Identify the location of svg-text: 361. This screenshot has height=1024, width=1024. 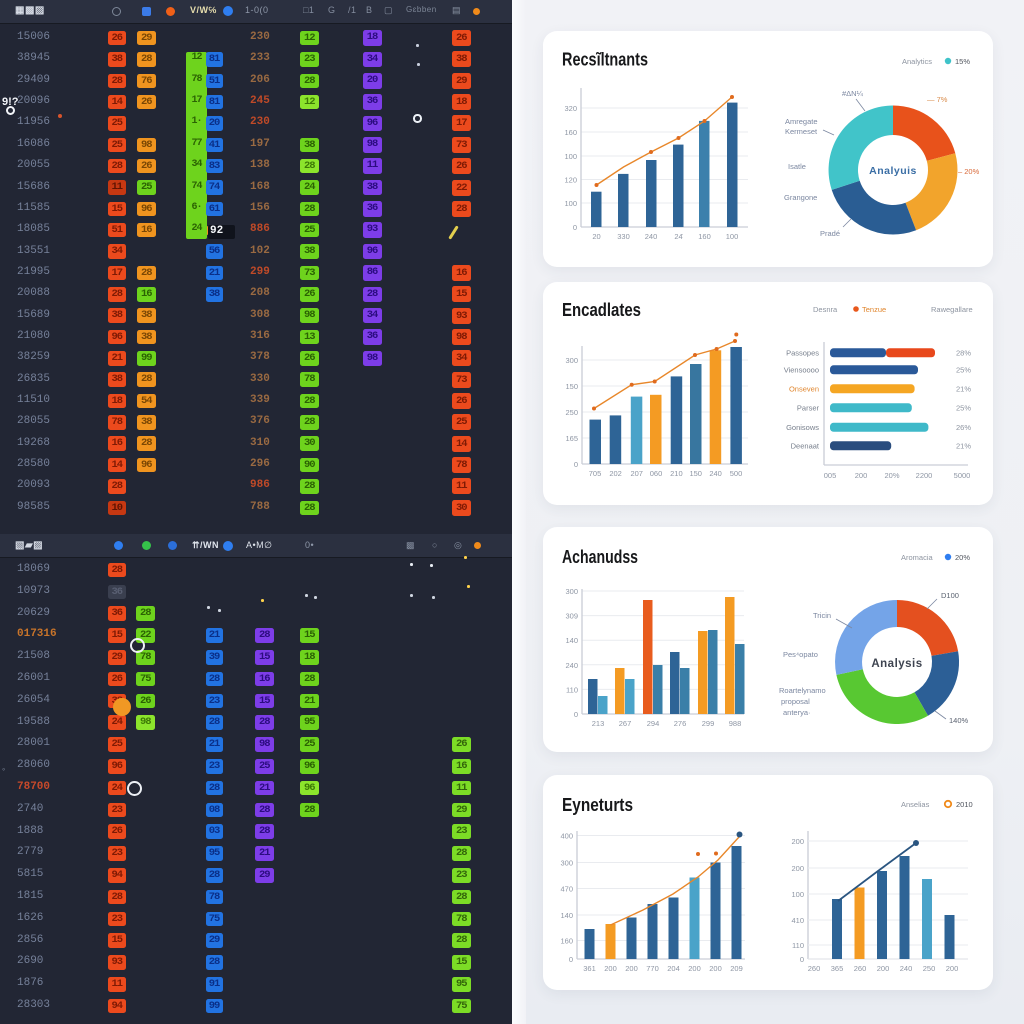
(589, 968).